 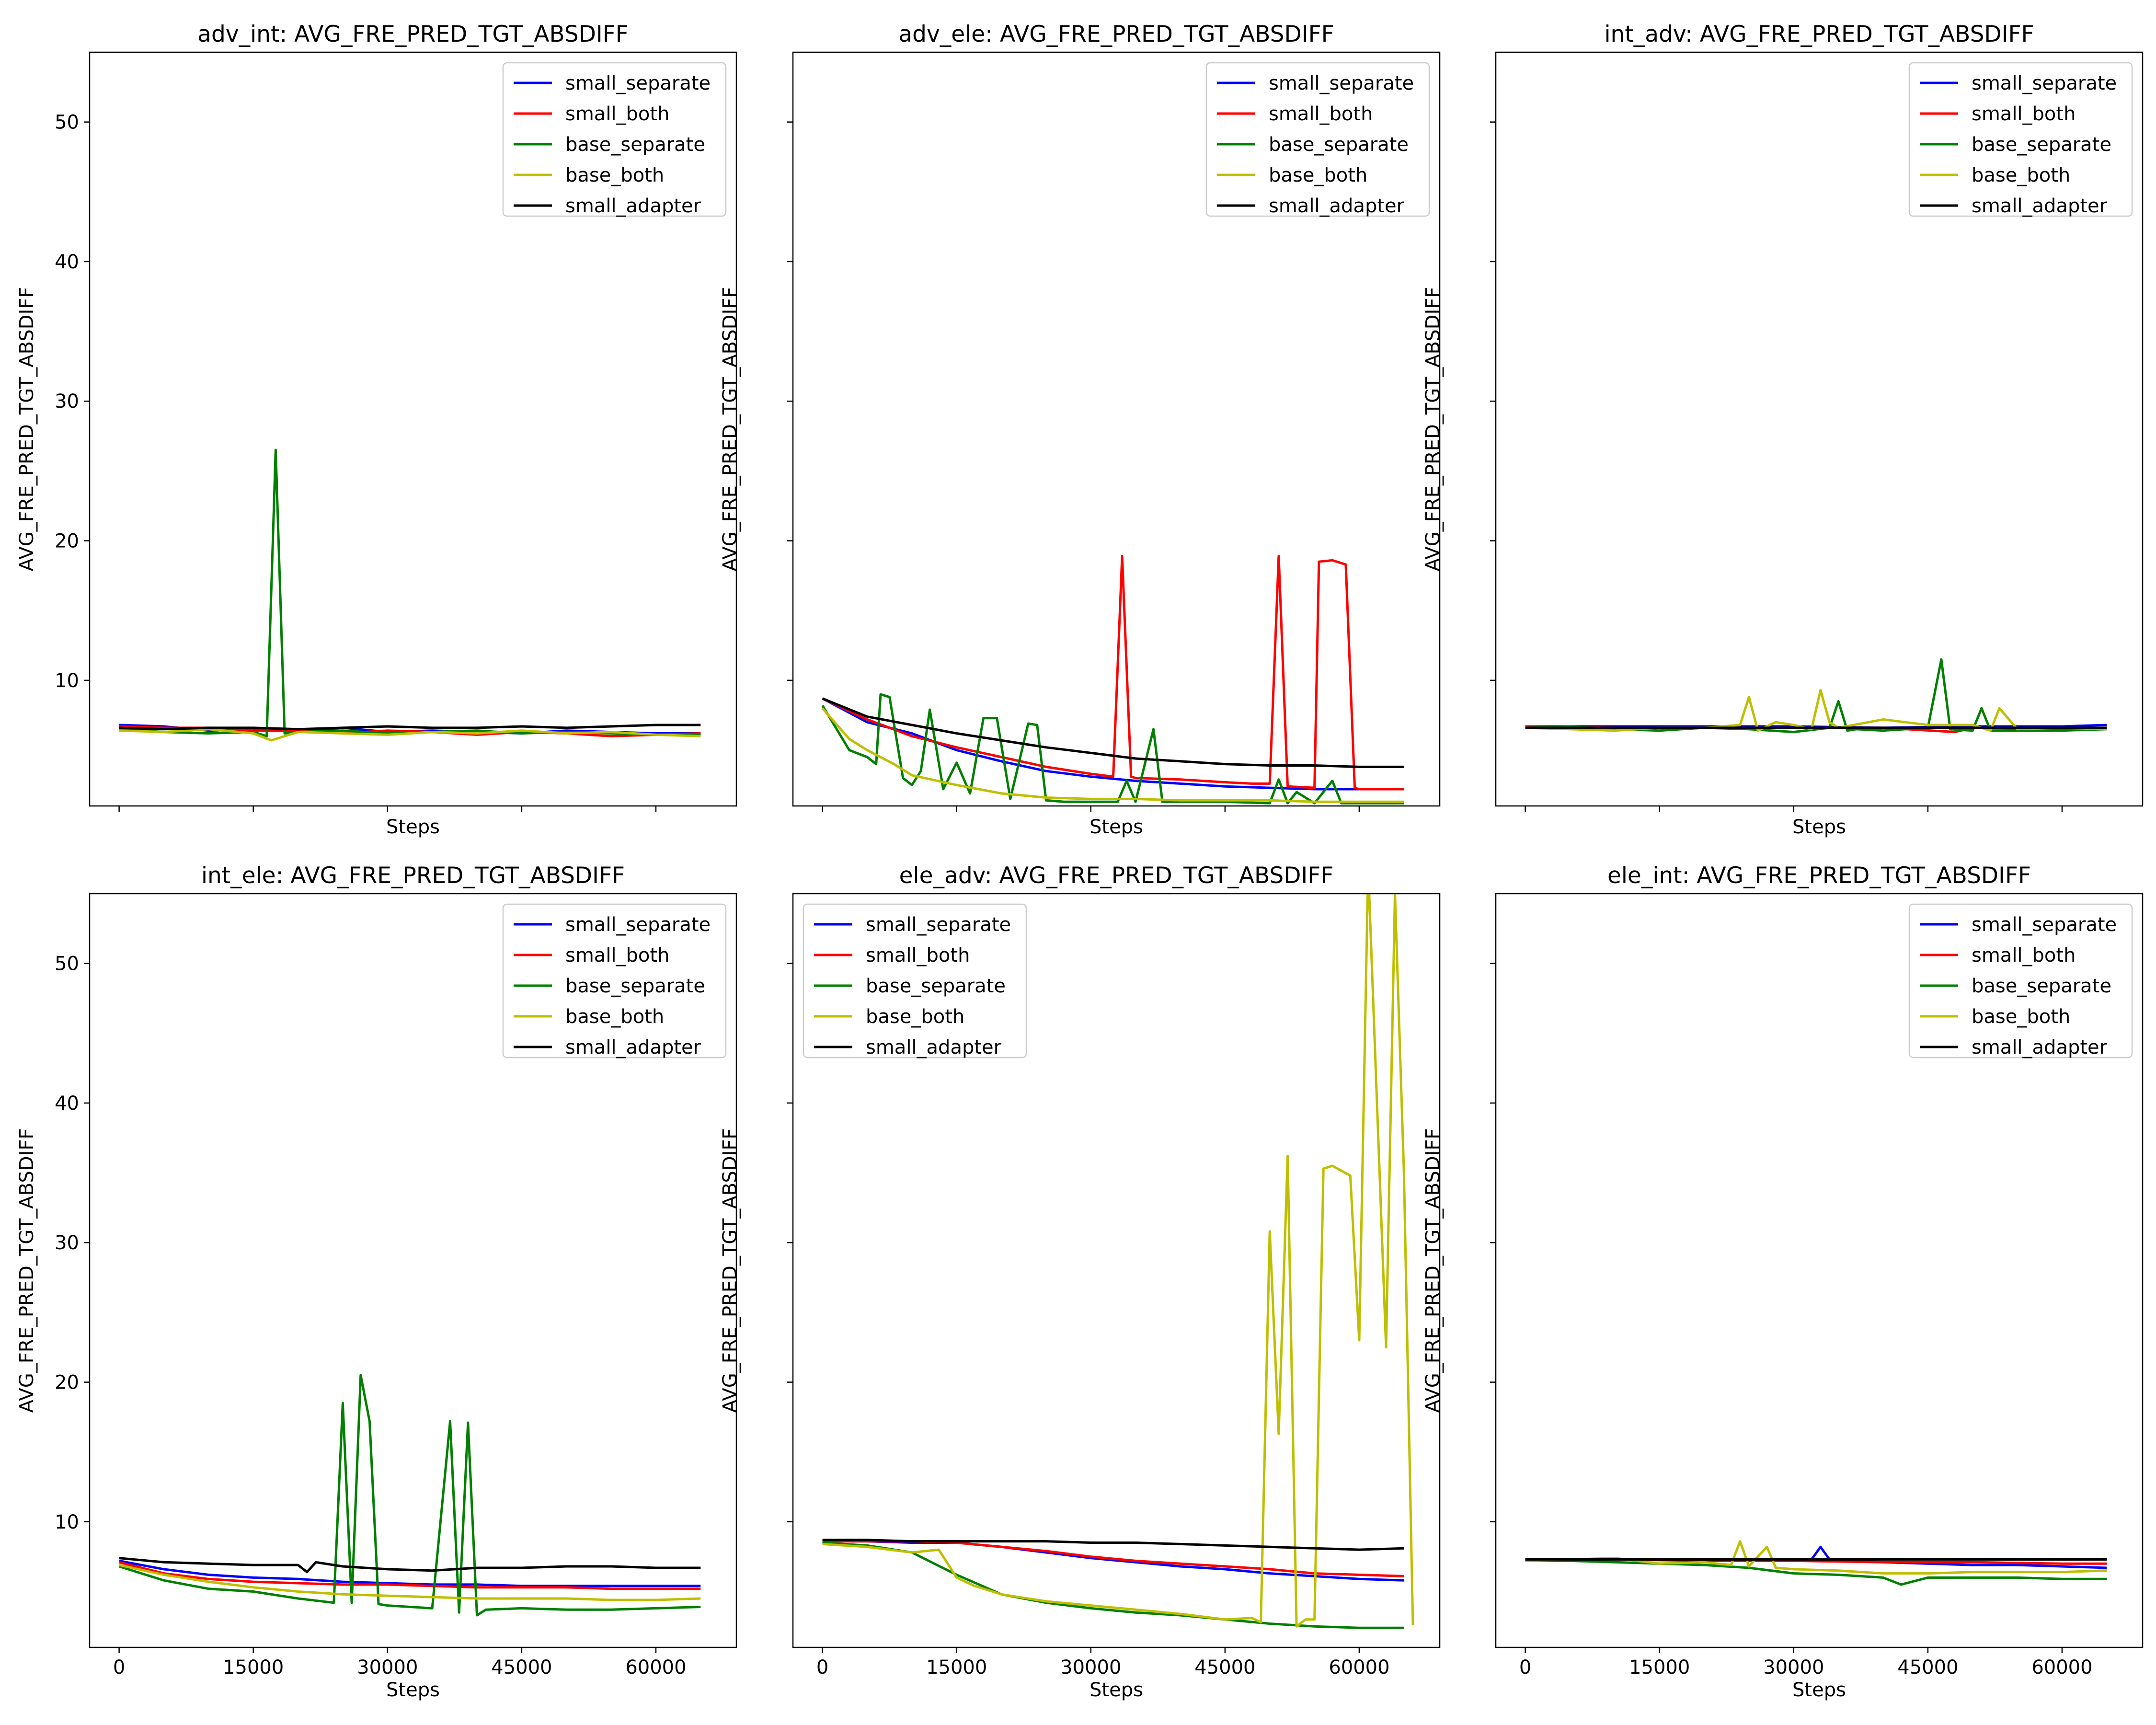 I want to click on series-line-small_both, so click(x=410, y=1575).